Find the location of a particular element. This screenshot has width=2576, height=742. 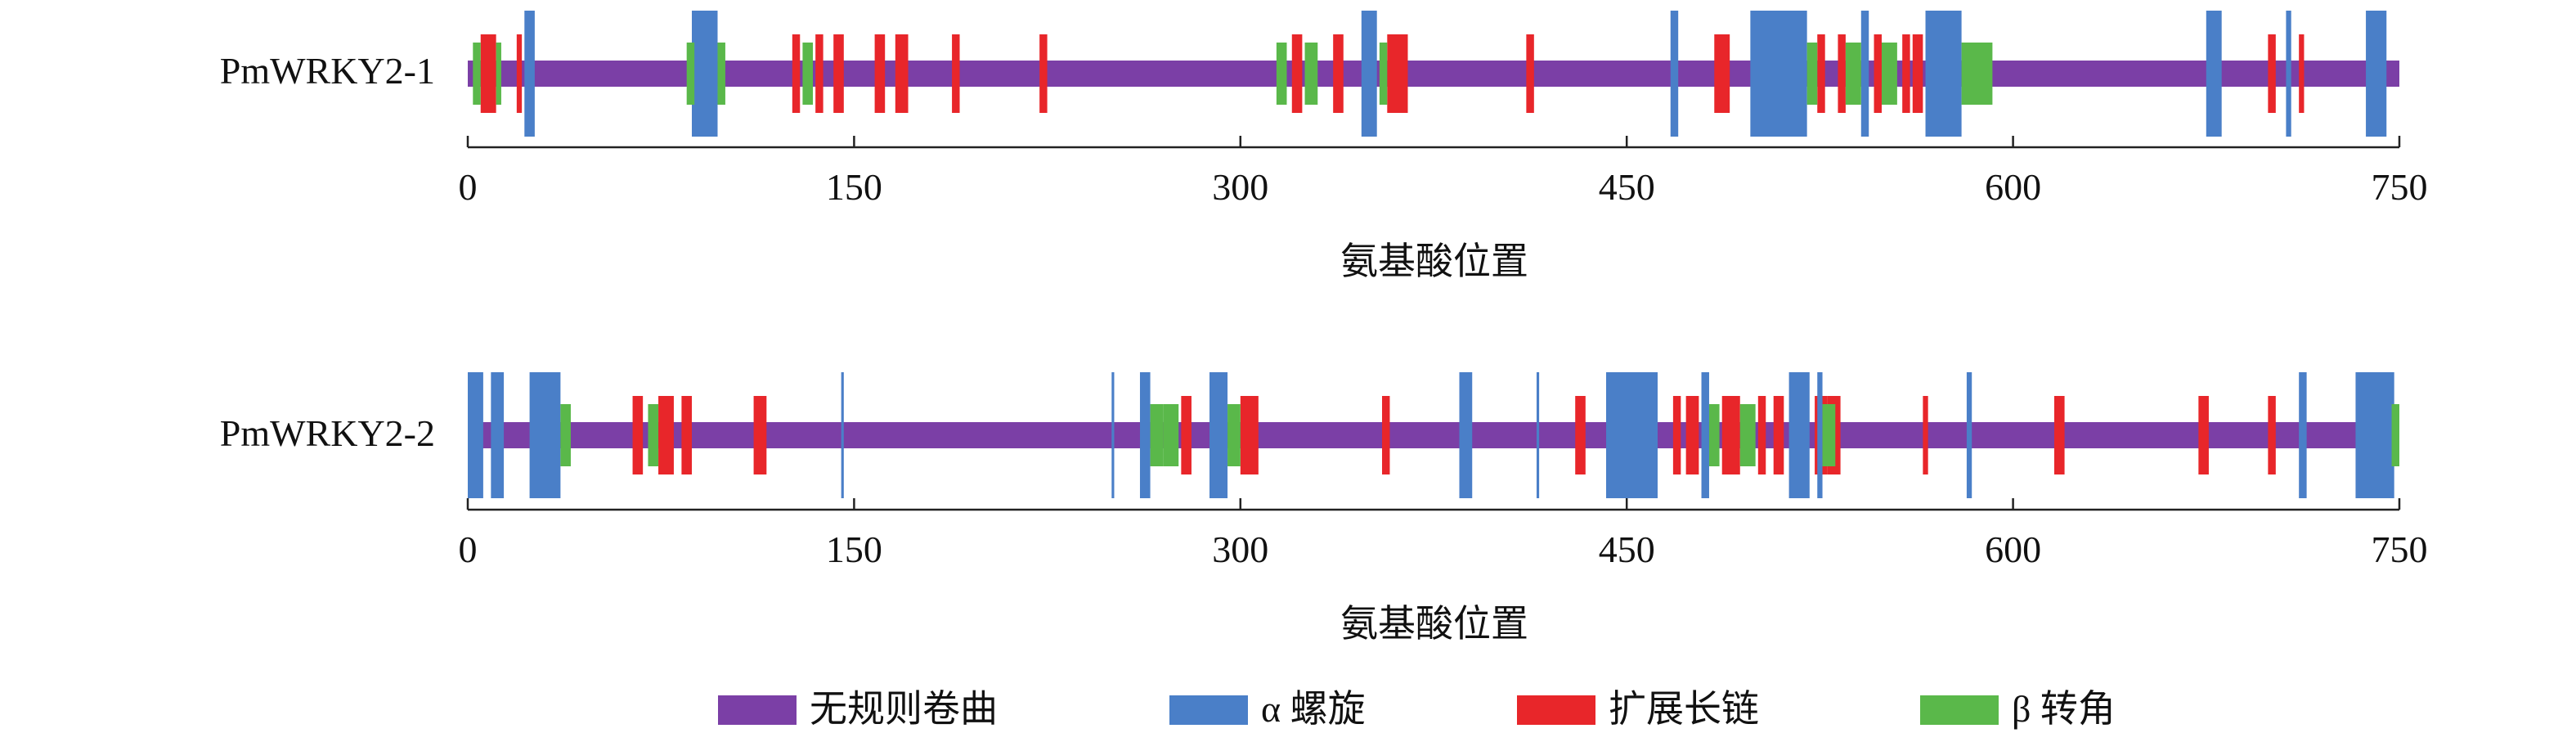

x-tick-label: 150 is located at coordinates (854, 187).